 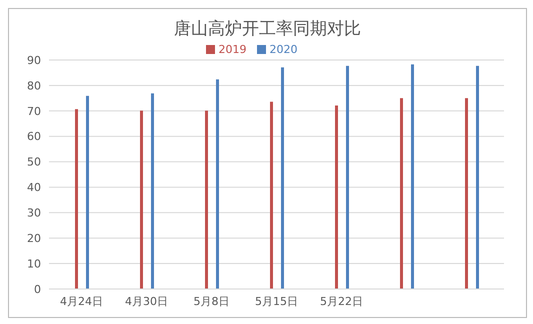 I want to click on y-tick-label: 0, so click(x=37, y=289).